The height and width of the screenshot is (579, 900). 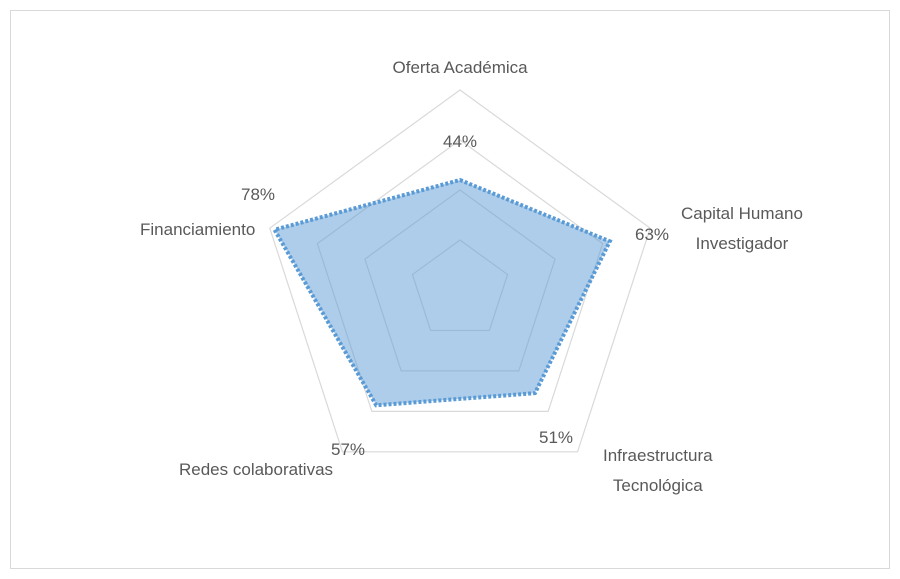 What do you see at coordinates (460, 67) in the screenshot?
I see `category-label: Oferta Académica` at bounding box center [460, 67].